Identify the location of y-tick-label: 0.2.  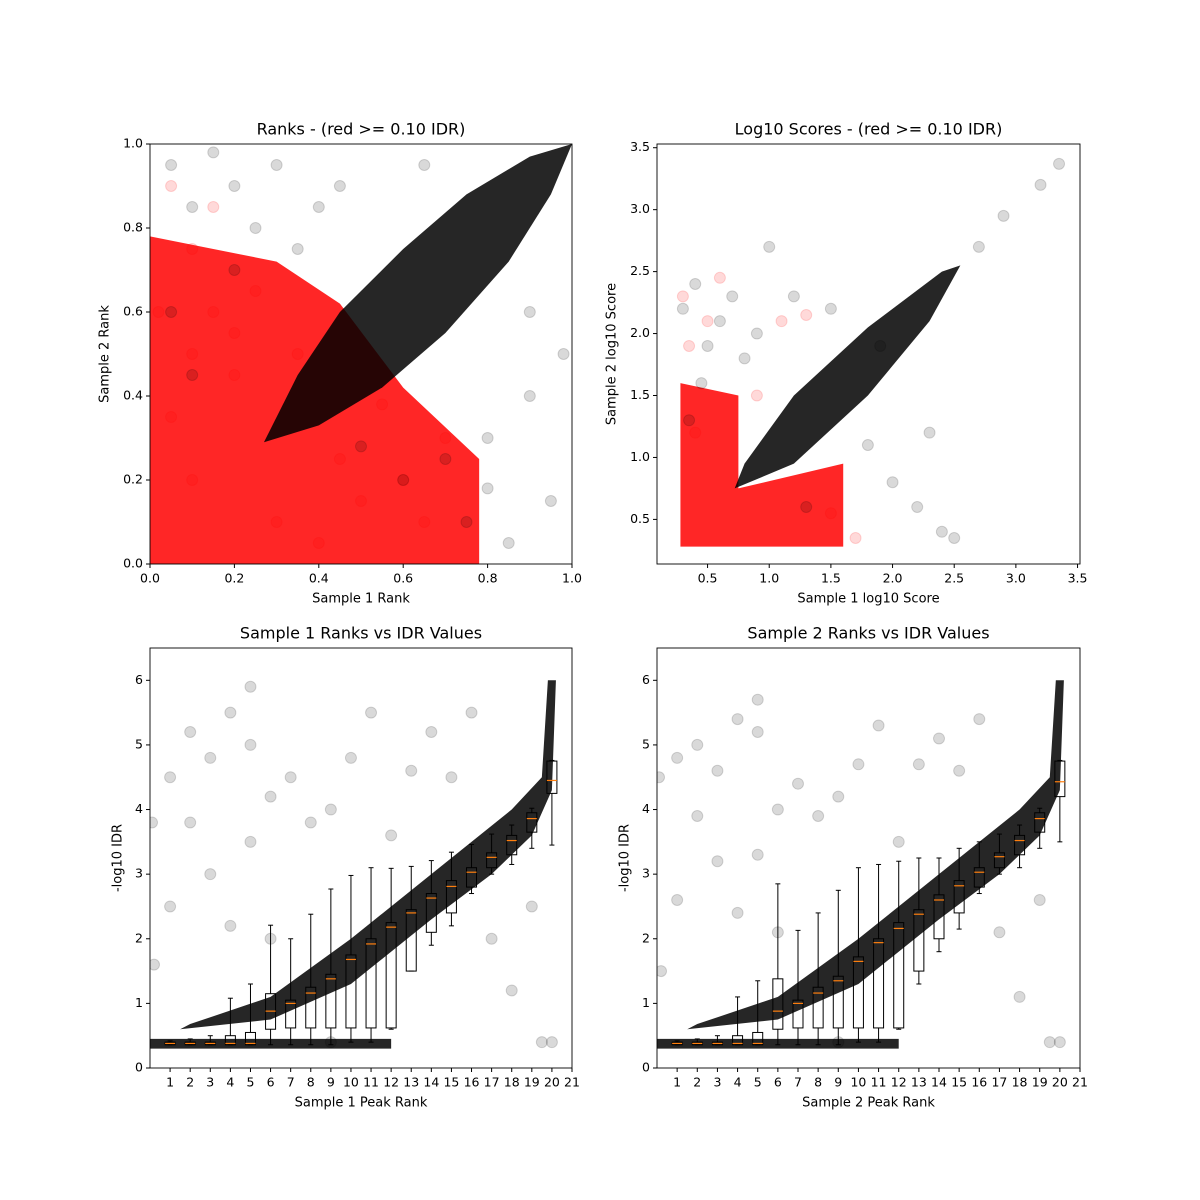
(133, 479).